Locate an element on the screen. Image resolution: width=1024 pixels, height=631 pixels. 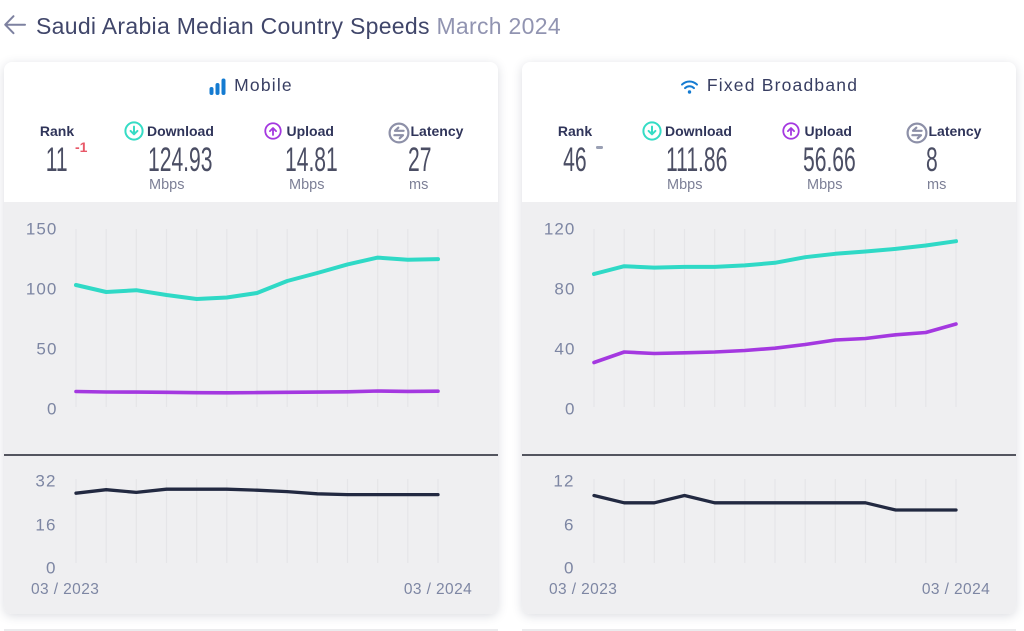
svg-text: 6 is located at coordinates (569, 525).